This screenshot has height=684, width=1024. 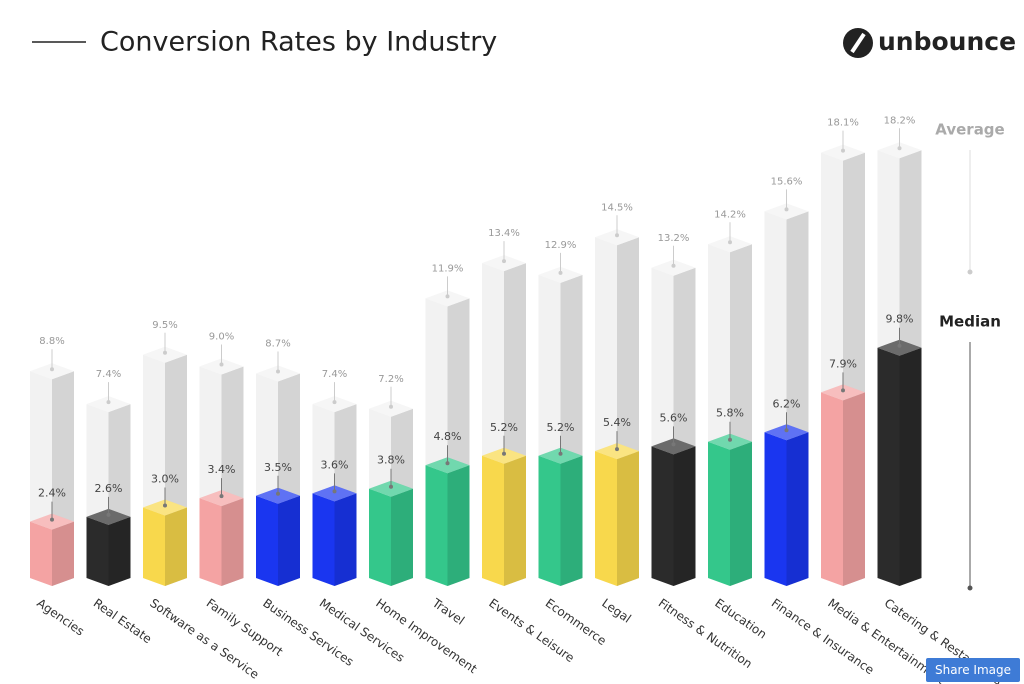 I want to click on value-label: 9.0%, so click(x=221, y=337).